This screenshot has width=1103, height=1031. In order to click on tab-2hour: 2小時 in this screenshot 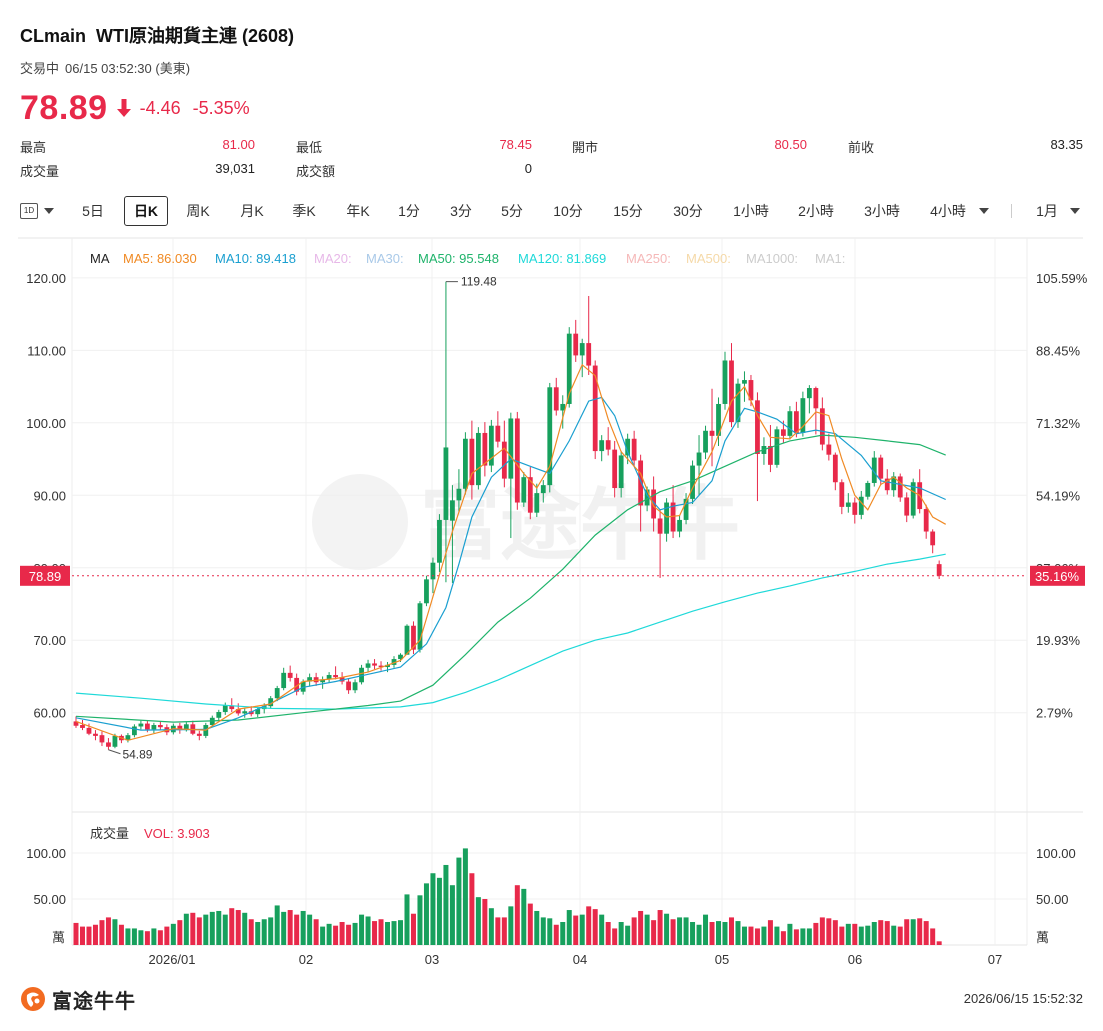, I will do `click(816, 211)`.